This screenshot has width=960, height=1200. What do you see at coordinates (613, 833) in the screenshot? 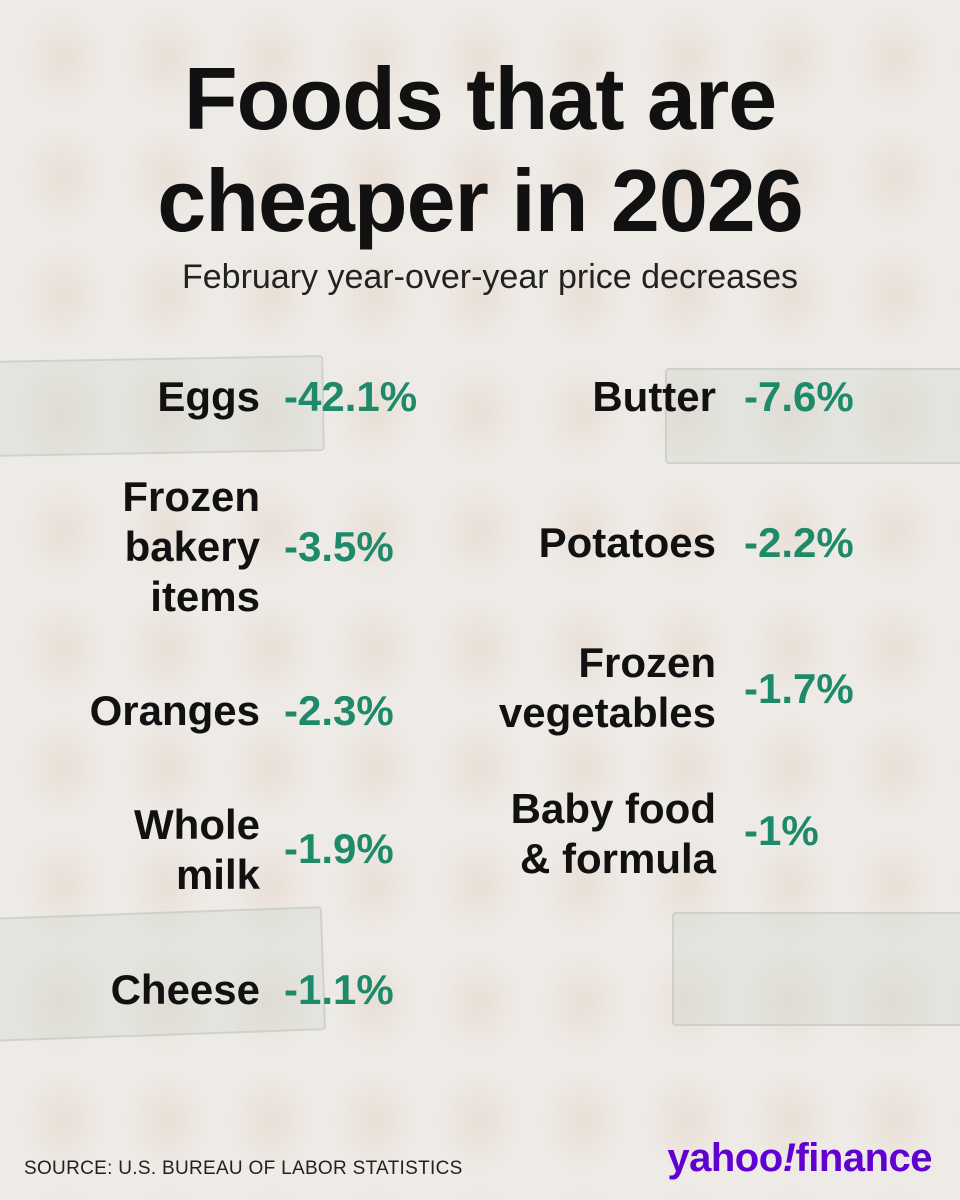
I see `item-name: Baby food & formula` at bounding box center [613, 833].